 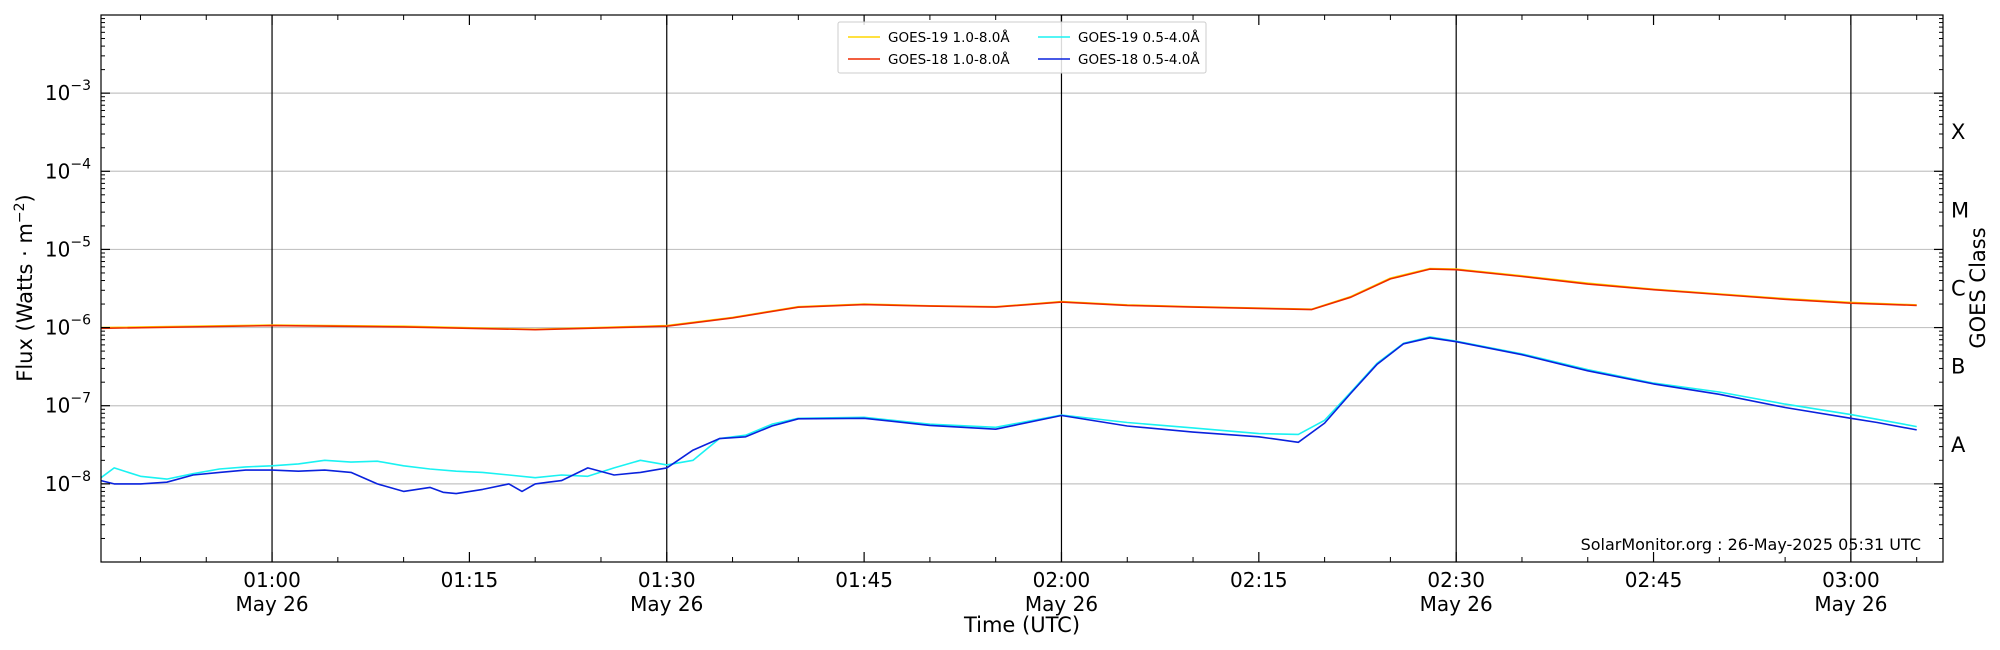 I want to click on legend-label-3: GOES-19 0.5-4.0Å, so click(x=1139, y=37).